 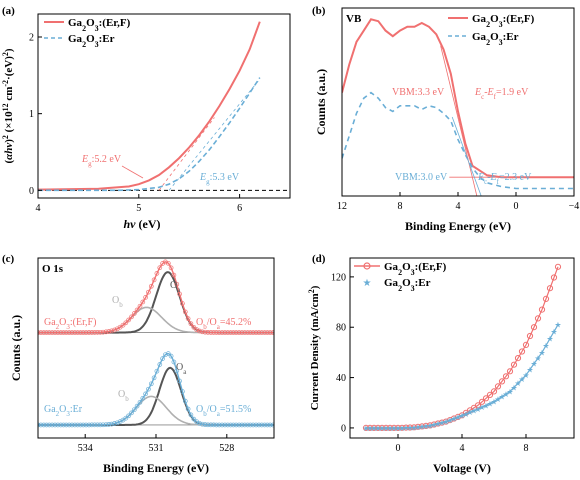 What do you see at coordinates (31, 114) in the screenshot?
I see `panel-a-ytick-label-1: 1` at bounding box center [31, 114].